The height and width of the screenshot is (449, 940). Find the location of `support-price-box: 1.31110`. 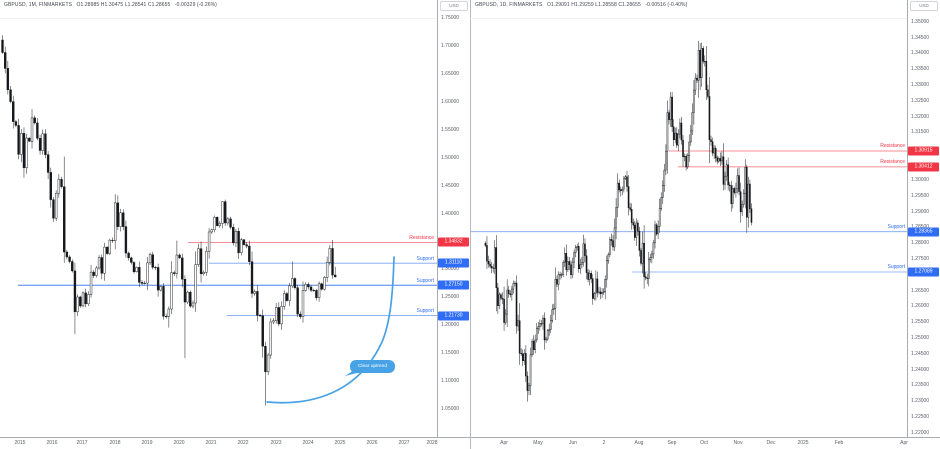

support-price-box: 1.31110 is located at coordinates (453, 263).